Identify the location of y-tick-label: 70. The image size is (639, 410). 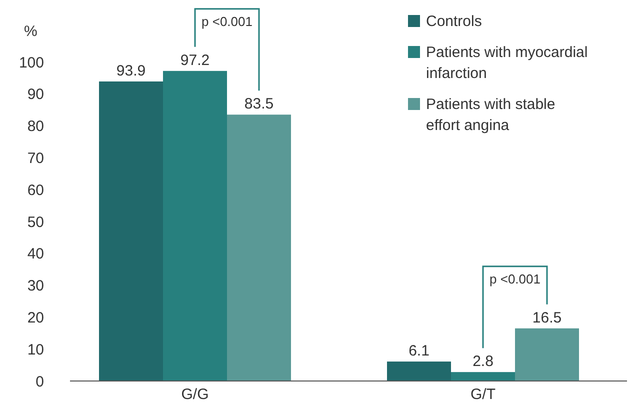
(35, 158).